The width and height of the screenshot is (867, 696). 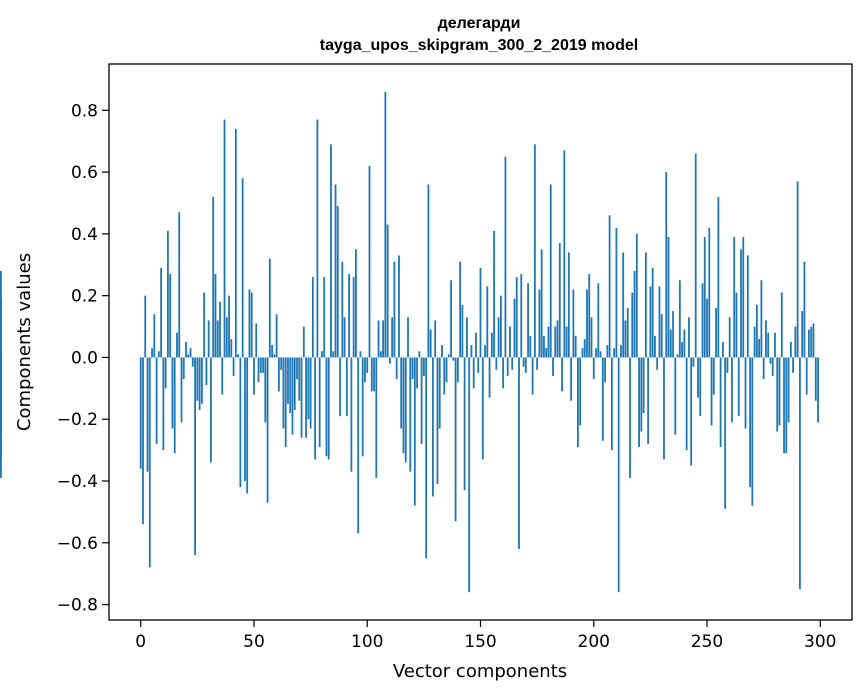 I want to click on x-tick-label: 250, so click(x=707, y=642).